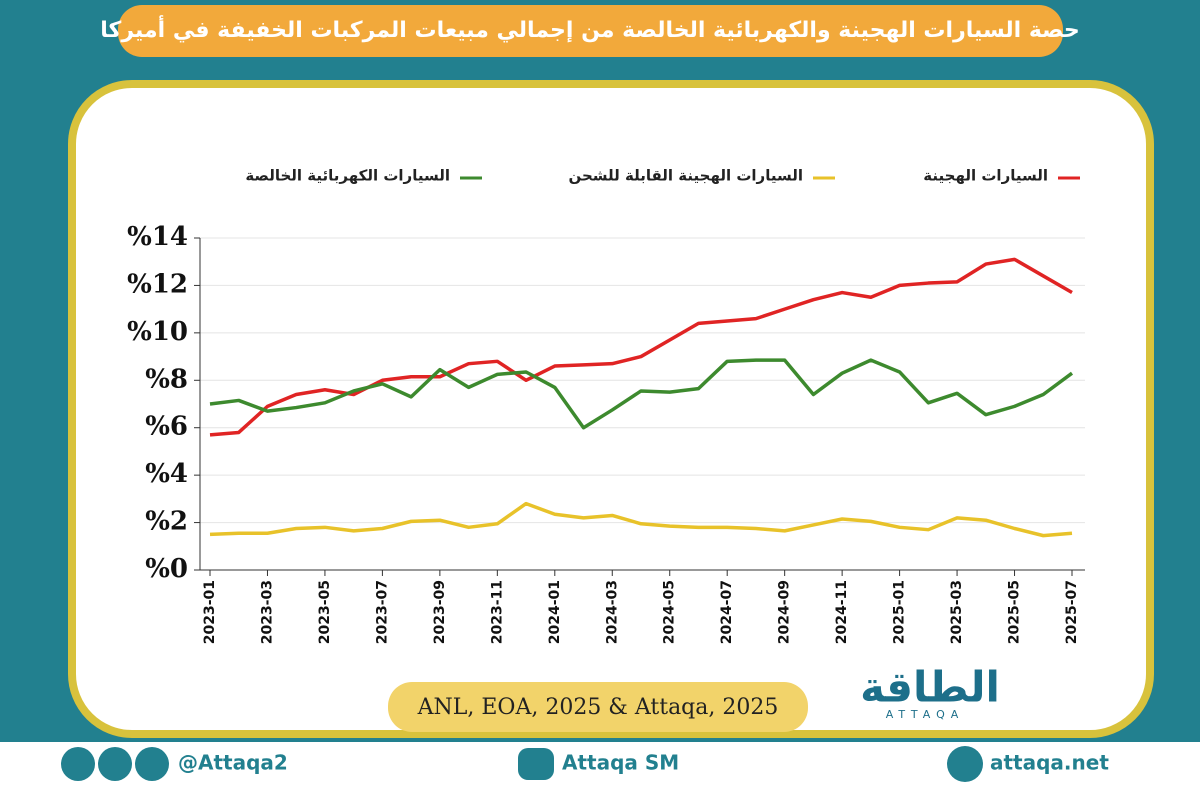 The image size is (1200, 800). Describe the element at coordinates (670, 612) in the screenshot. I see `x-tick-label: 2024-05` at that location.